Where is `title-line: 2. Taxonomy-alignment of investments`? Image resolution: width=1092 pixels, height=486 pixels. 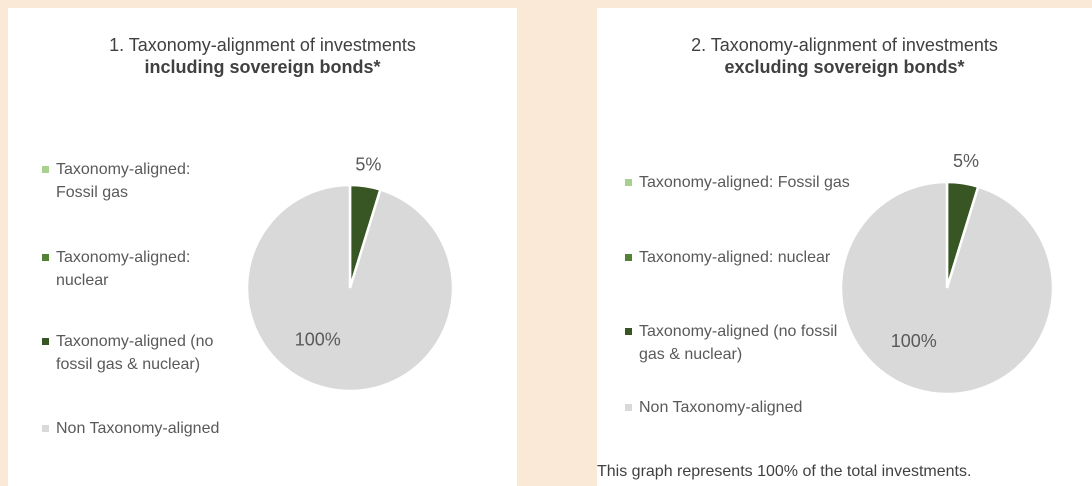
title-line: 2. Taxonomy-alignment of investments is located at coordinates (844, 45).